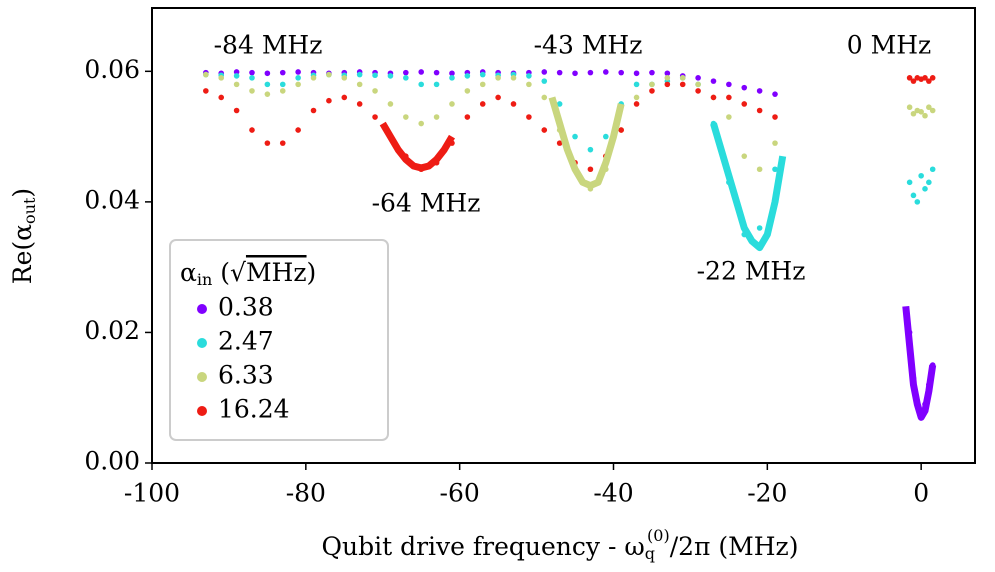  I want to click on annotation: -43 MHz, so click(588, 45).